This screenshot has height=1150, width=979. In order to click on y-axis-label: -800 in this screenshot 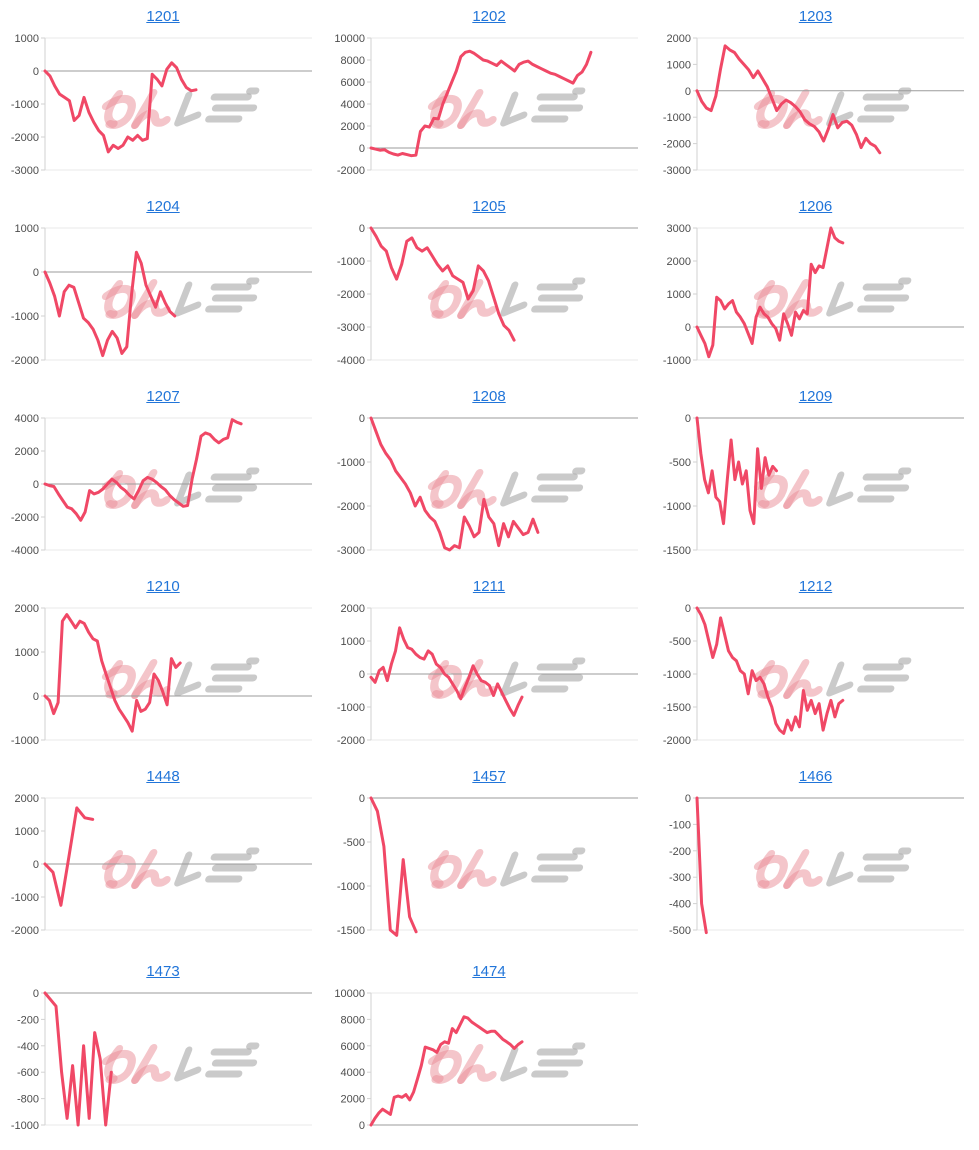, I will do `click(28, 1100)`.